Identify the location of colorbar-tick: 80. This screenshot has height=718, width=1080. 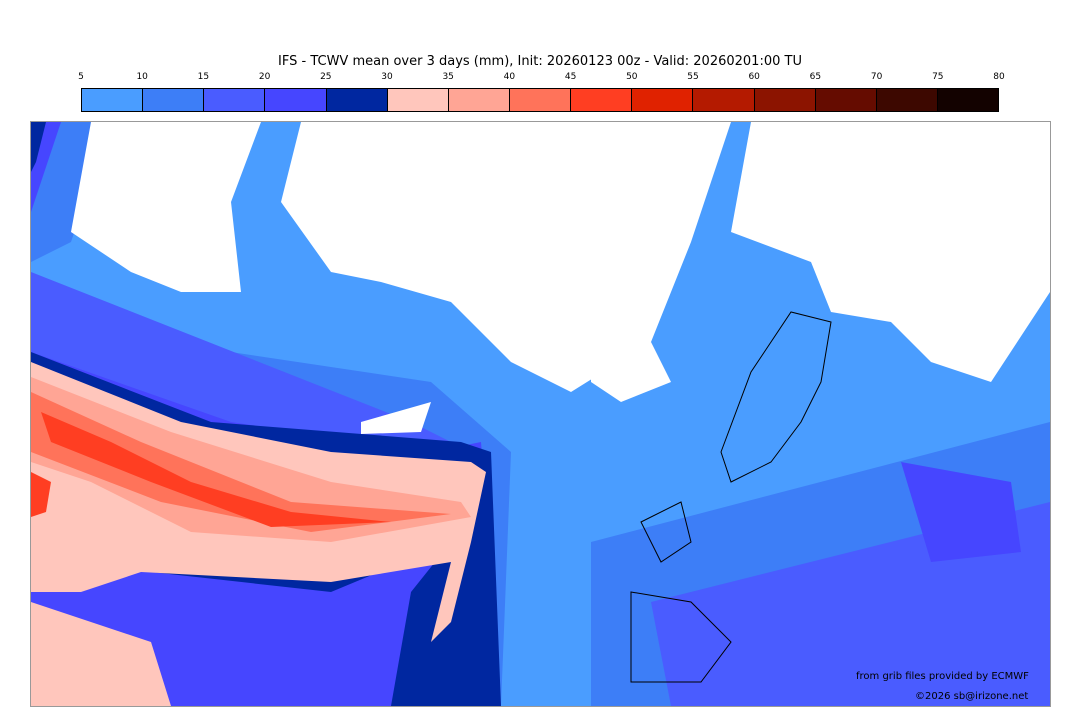
(999, 77).